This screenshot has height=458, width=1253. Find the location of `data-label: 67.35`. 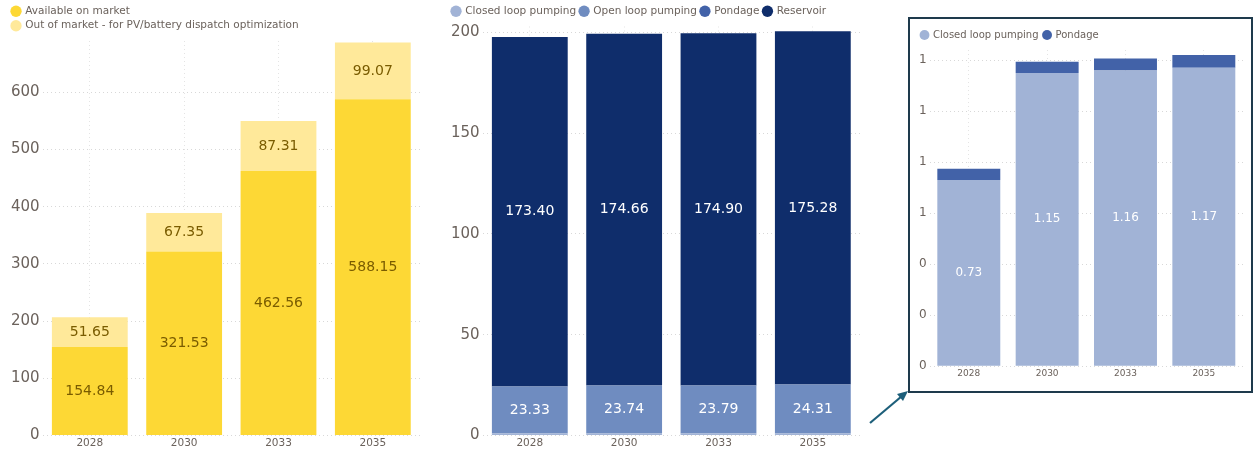

data-label: 67.35 is located at coordinates (184, 231).